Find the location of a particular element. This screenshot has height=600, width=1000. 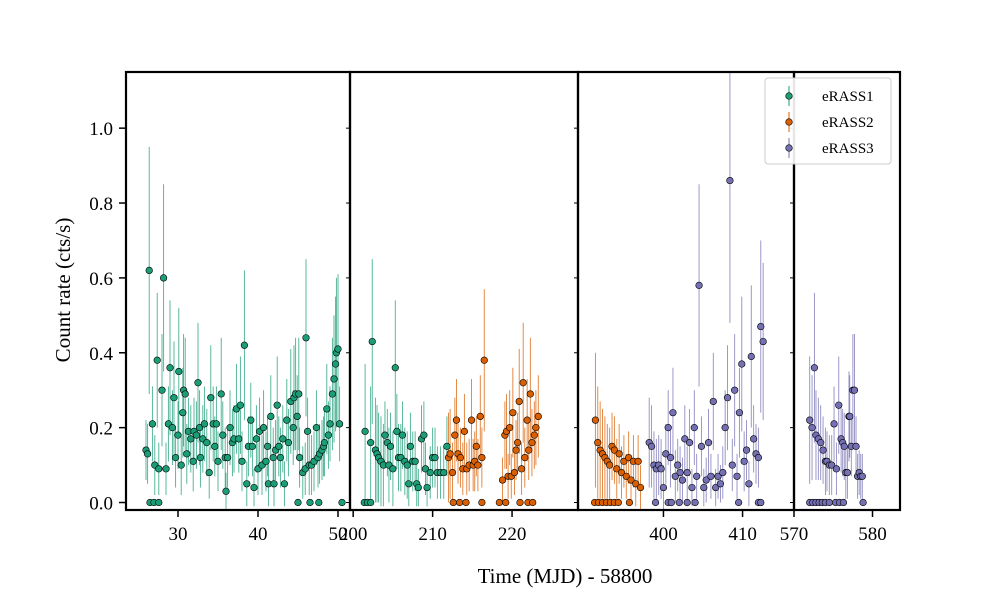

y-axis: 0.0 0.2 0.4 0.6 0.8 1.0 is located at coordinates (107, 317).